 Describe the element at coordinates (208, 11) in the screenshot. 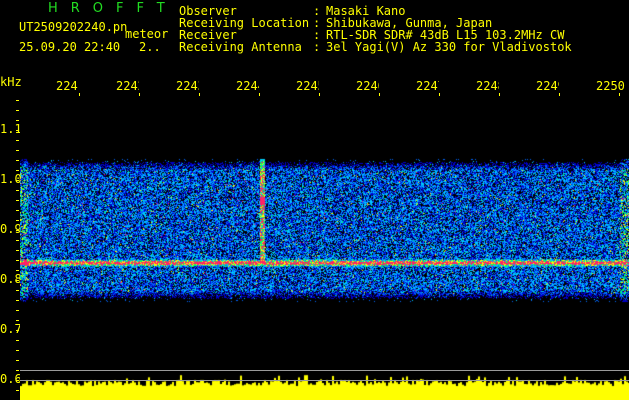

I see `field-label: Observer` at that location.